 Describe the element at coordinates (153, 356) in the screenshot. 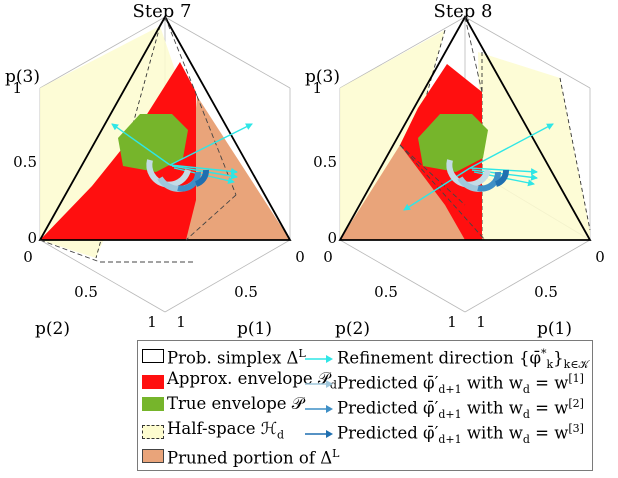

I see `legend-swatch-simplex` at that location.